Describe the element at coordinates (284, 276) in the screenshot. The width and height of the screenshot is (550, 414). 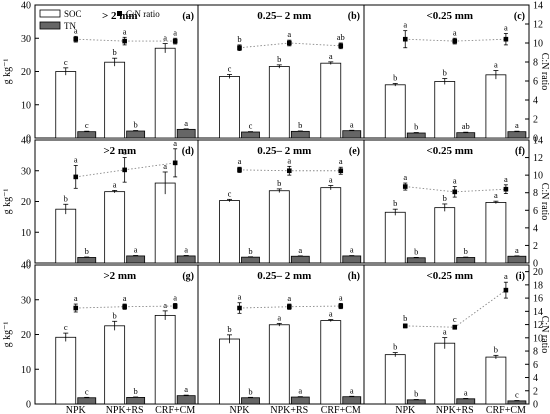
I see `panel-title: 0.25– 2 mm` at that location.